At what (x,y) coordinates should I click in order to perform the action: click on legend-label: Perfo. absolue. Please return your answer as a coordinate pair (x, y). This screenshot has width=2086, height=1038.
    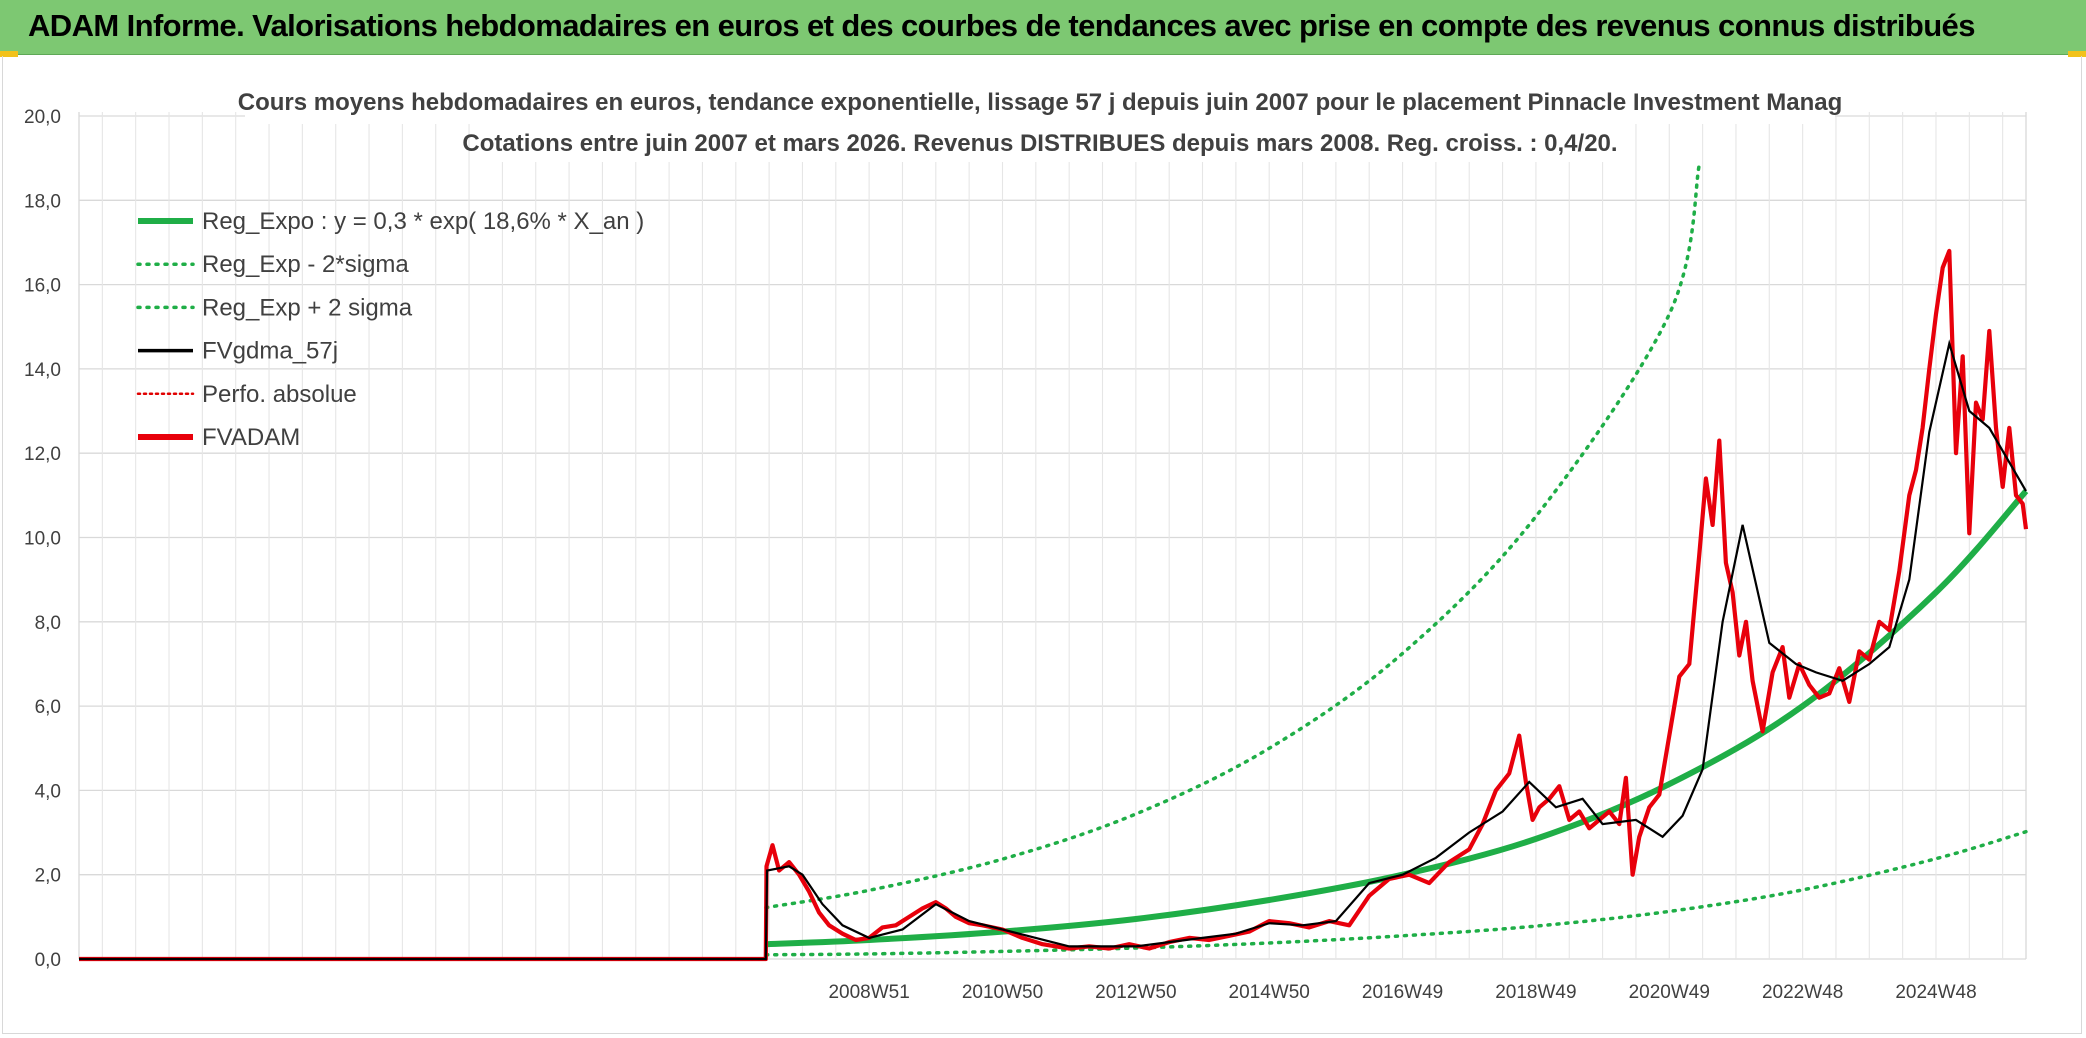
    Looking at the image, I should click on (279, 394).